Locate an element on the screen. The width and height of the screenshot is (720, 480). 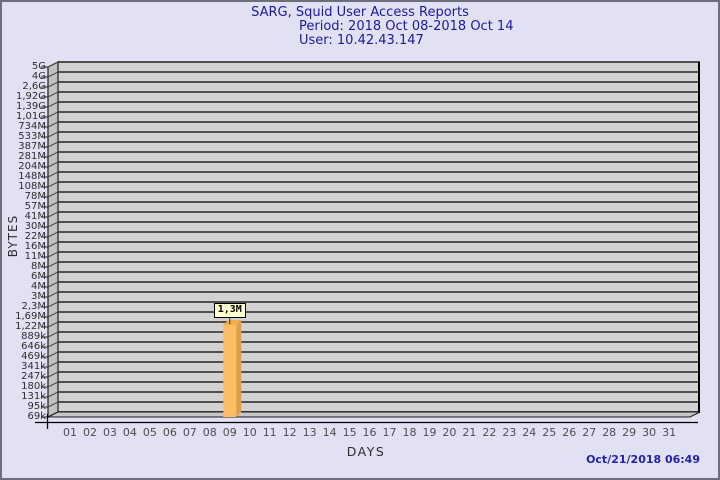
x-tick-label: 13 is located at coordinates (309, 432).